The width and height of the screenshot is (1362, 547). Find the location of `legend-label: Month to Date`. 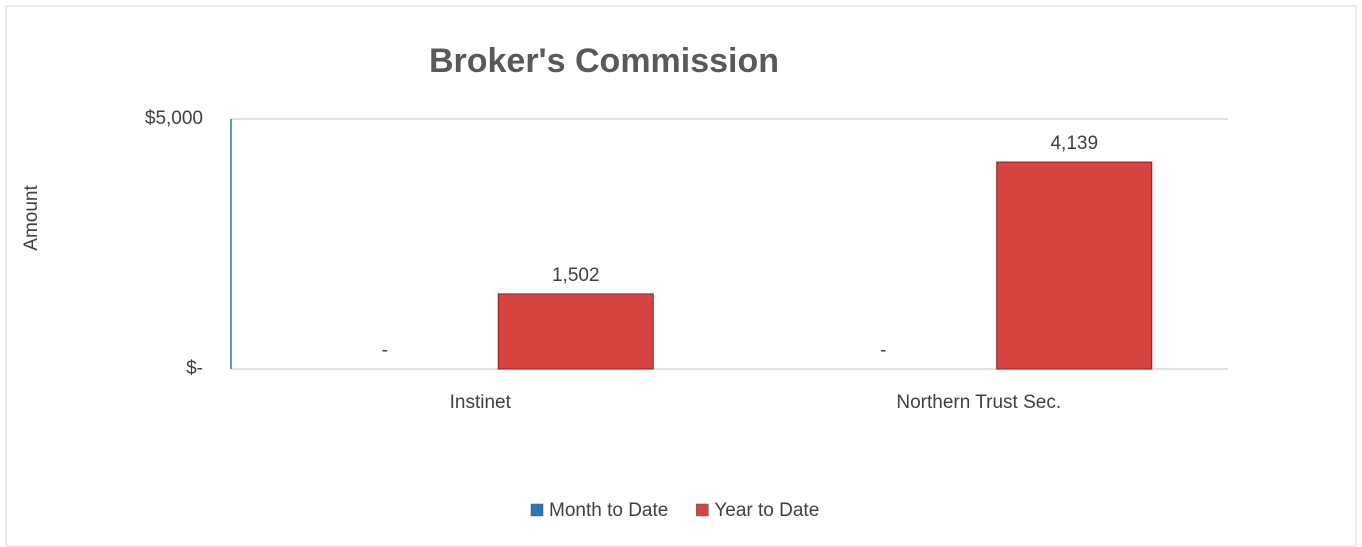

legend-label: Month to Date is located at coordinates (608, 510).